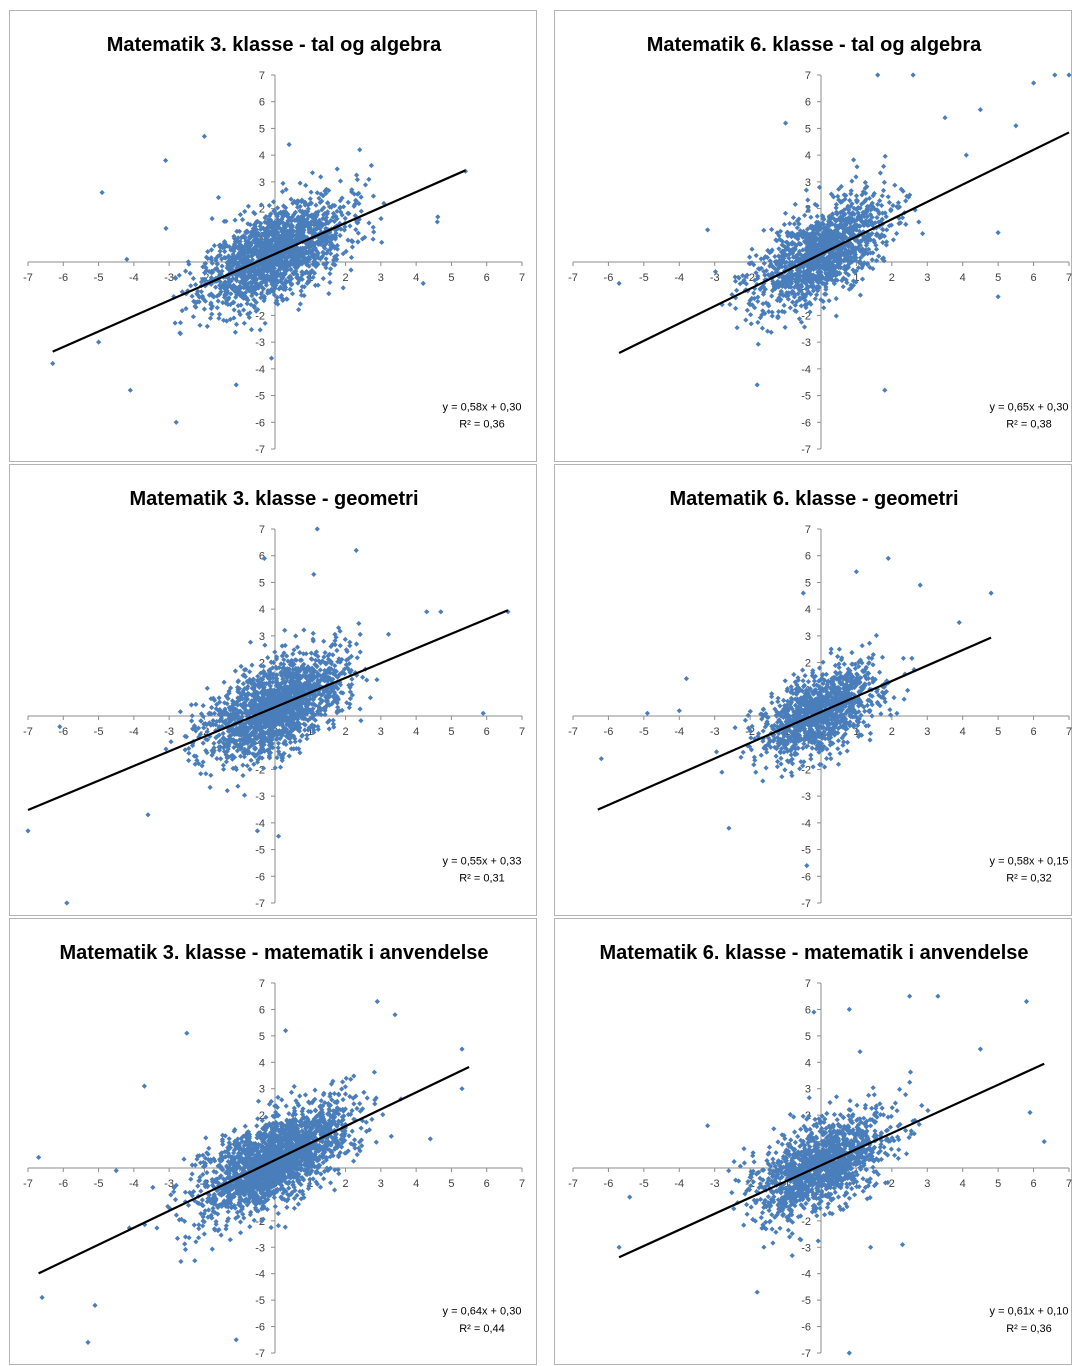  What do you see at coordinates (28, 278) in the screenshot?
I see `x-tick-label: -7` at bounding box center [28, 278].